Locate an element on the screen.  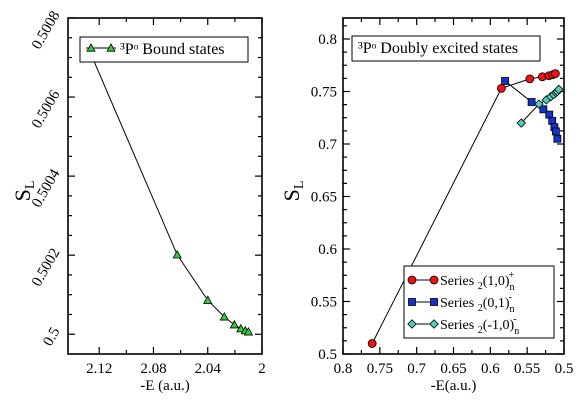
x-axis-label: -E(a.u.) is located at coordinates (454, 386).